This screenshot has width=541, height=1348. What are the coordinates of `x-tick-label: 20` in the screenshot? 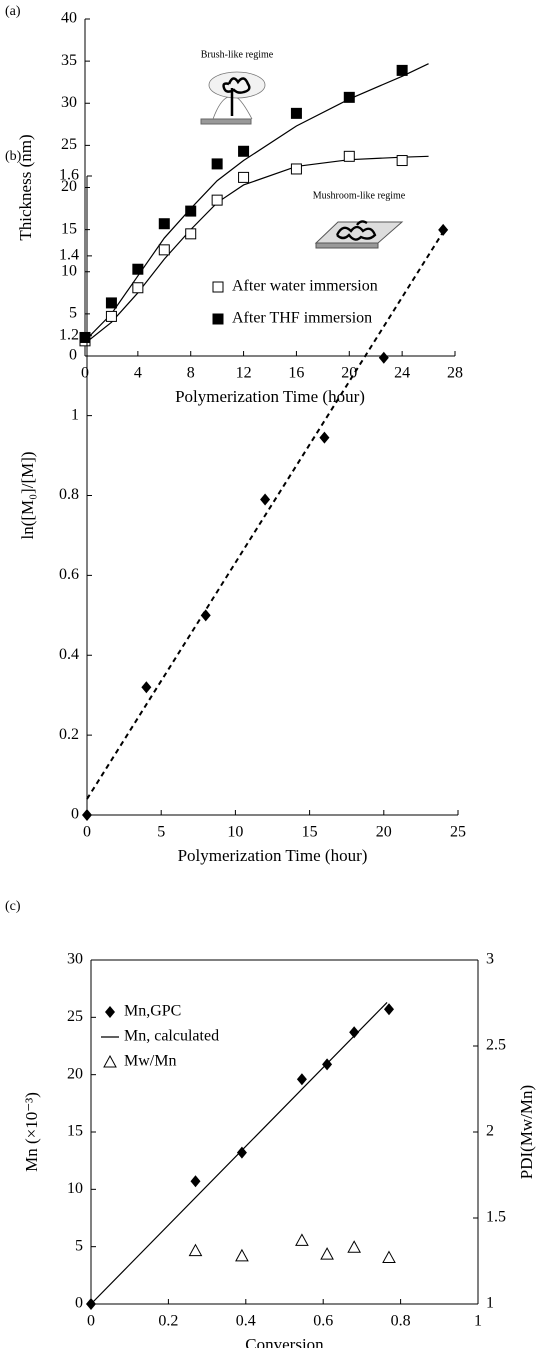 It's located at (384, 832).